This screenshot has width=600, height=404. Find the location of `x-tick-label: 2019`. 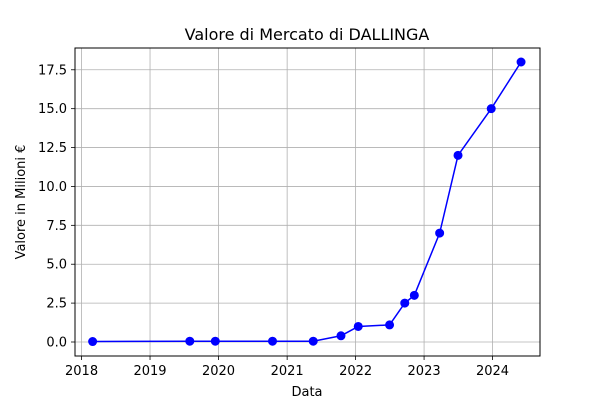

x-tick-label: 2019 is located at coordinates (149, 371).